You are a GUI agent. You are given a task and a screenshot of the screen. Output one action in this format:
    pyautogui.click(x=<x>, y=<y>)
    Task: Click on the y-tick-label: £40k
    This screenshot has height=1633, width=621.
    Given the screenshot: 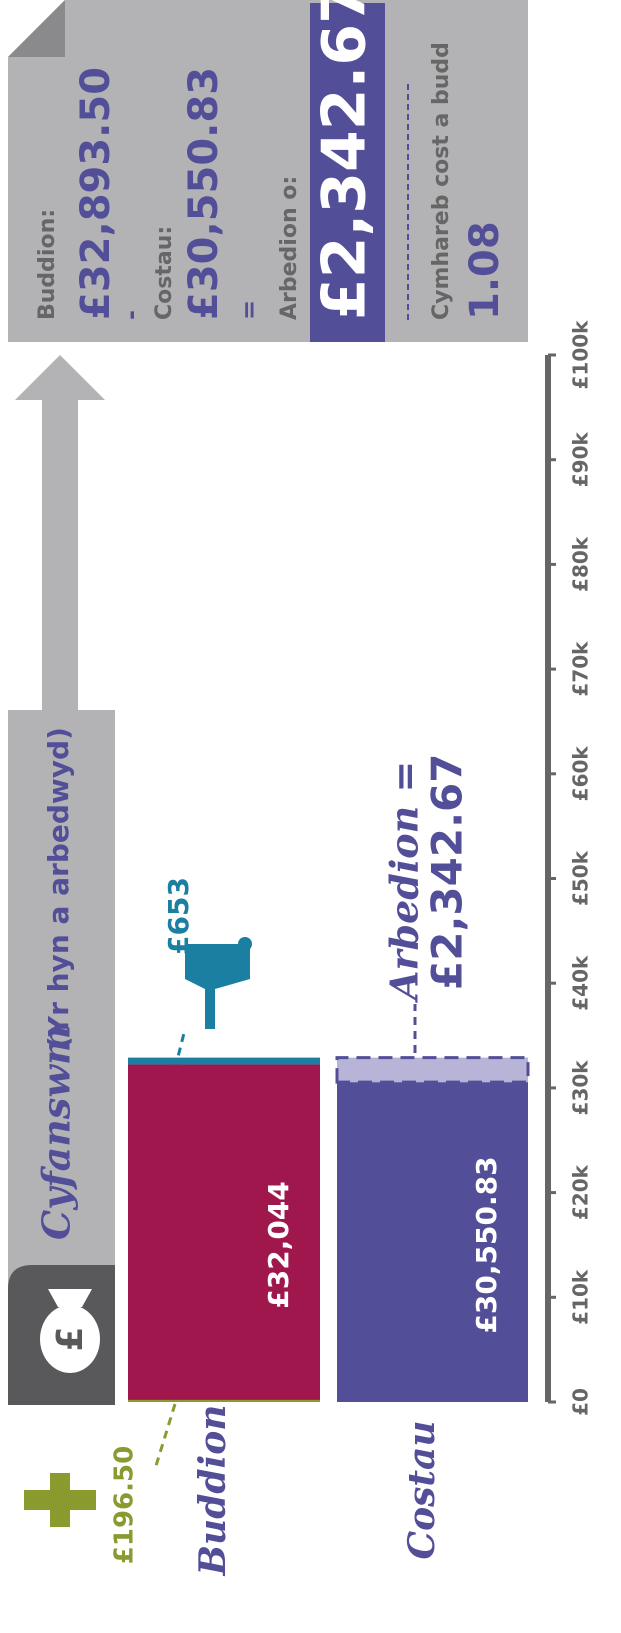 What is the action you would take?
    pyautogui.click(x=581, y=983)
    